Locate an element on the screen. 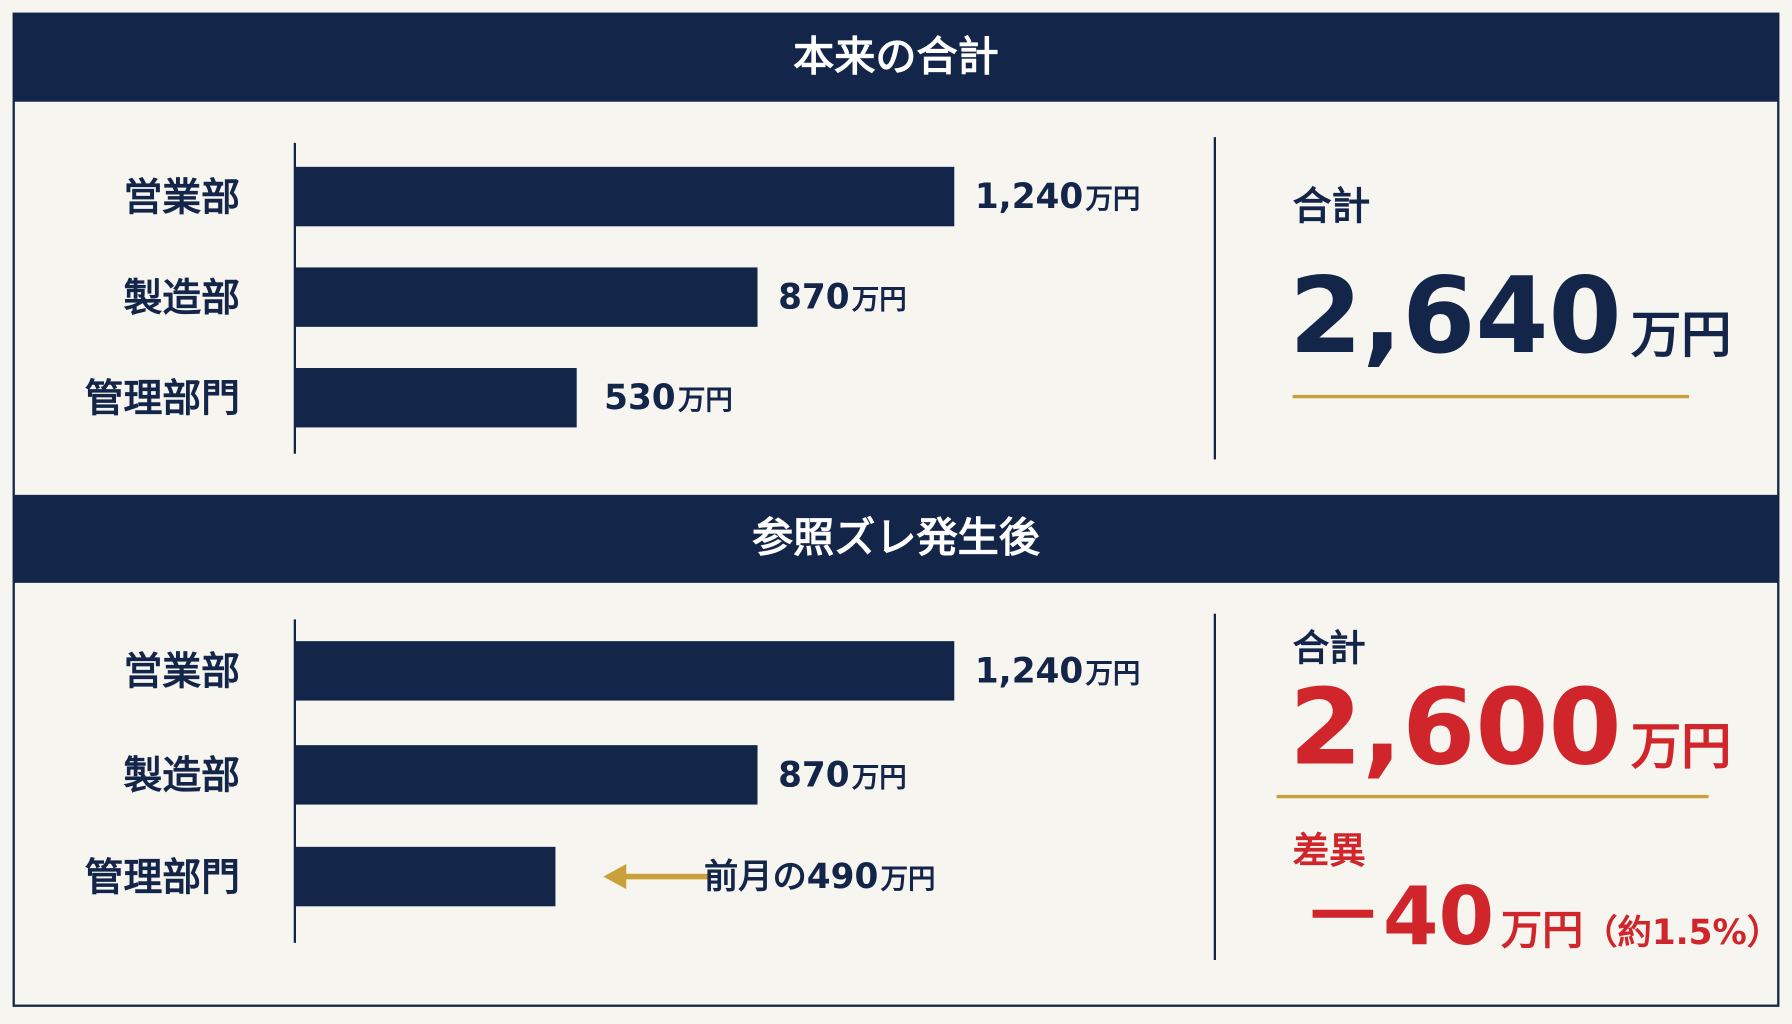 This screenshot has height=1024, width=1792. arrow is located at coordinates (656, 877).